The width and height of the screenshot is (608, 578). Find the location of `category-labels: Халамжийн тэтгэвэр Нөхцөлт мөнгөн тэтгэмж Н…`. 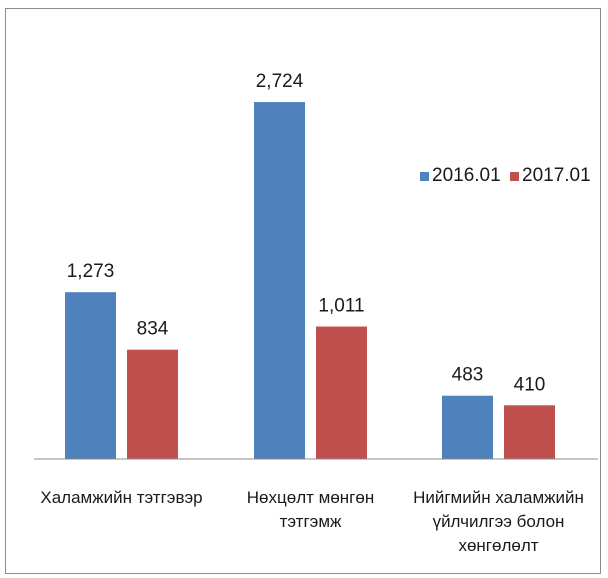

category-labels: Халамжийн тэтгэвэр Нөхцөлт мөнгөн тэтгэмж Н… is located at coordinates (312, 521).